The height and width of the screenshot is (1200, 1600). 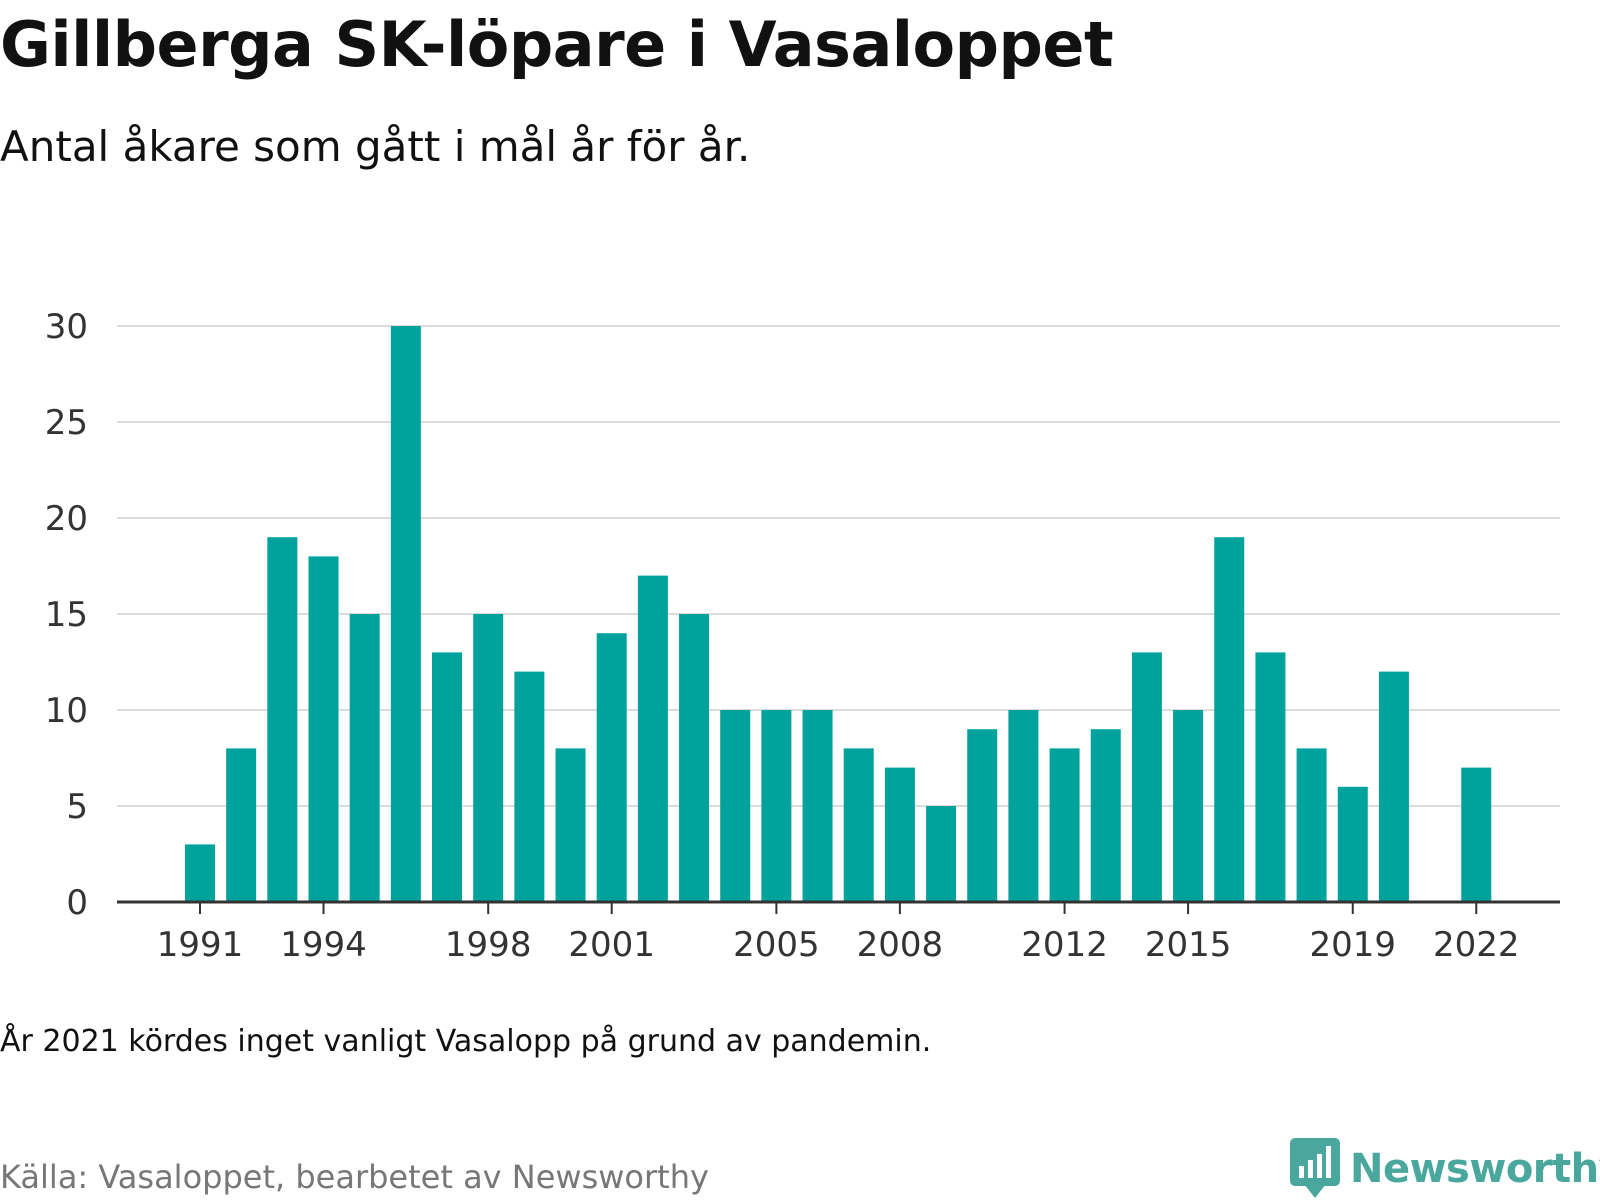 I want to click on y-tick-labels: 0 5 10 15 20 25 30, so click(x=66, y=615).